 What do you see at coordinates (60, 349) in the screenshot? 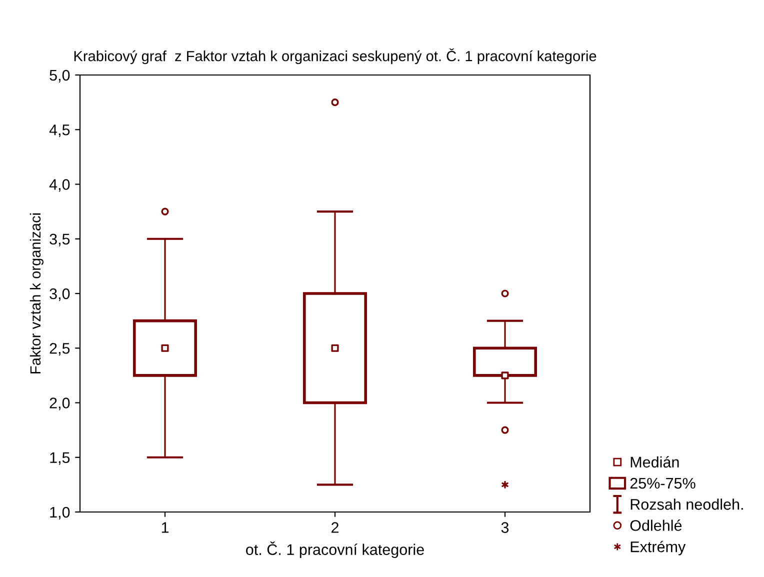
I see `y-tick-label: 2,5` at bounding box center [60, 349].